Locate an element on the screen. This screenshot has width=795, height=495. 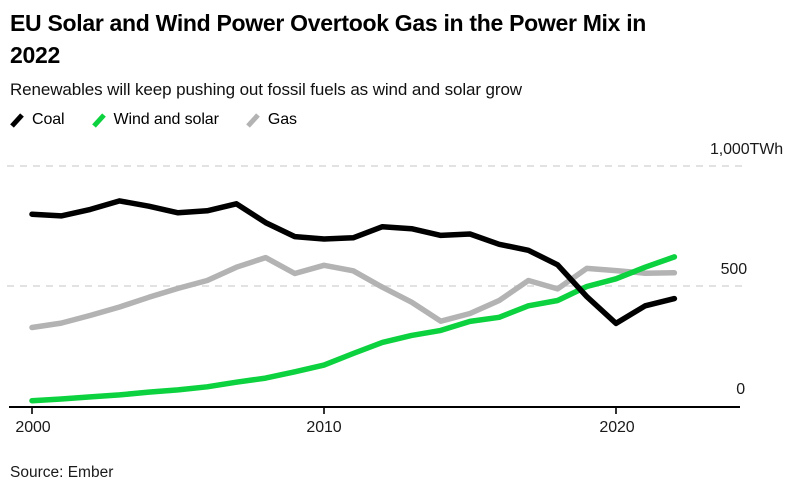
gas-marker-stroke is located at coordinates (252, 120).